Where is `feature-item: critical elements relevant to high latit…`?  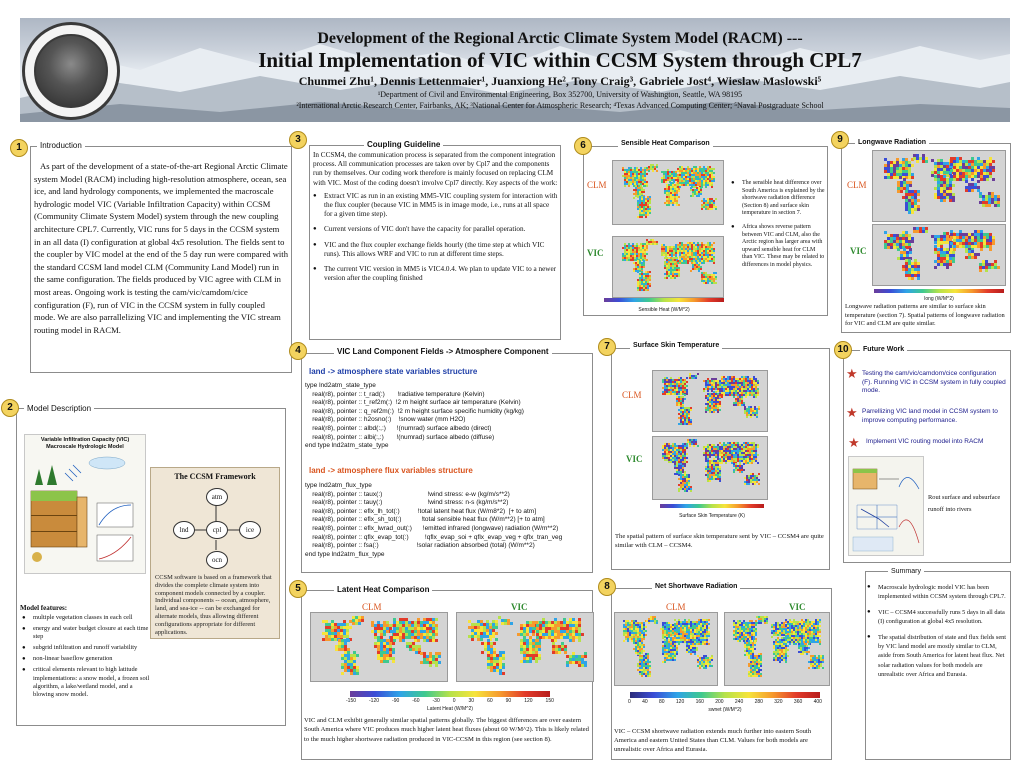 feature-item: critical elements relevant to high latit… is located at coordinates (86, 682).